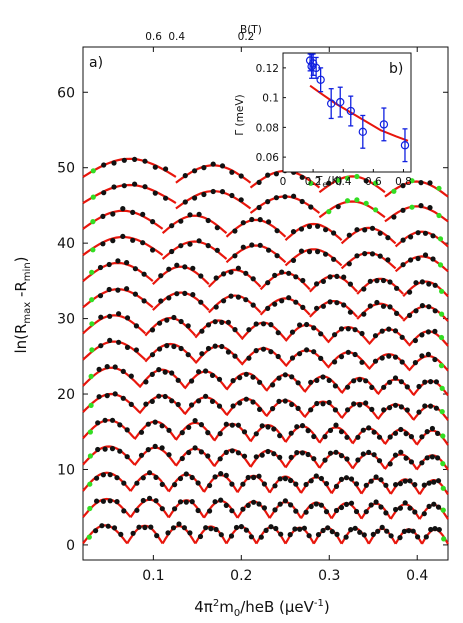  I want to click on top-tick-label: 0.2, so click(246, 37).